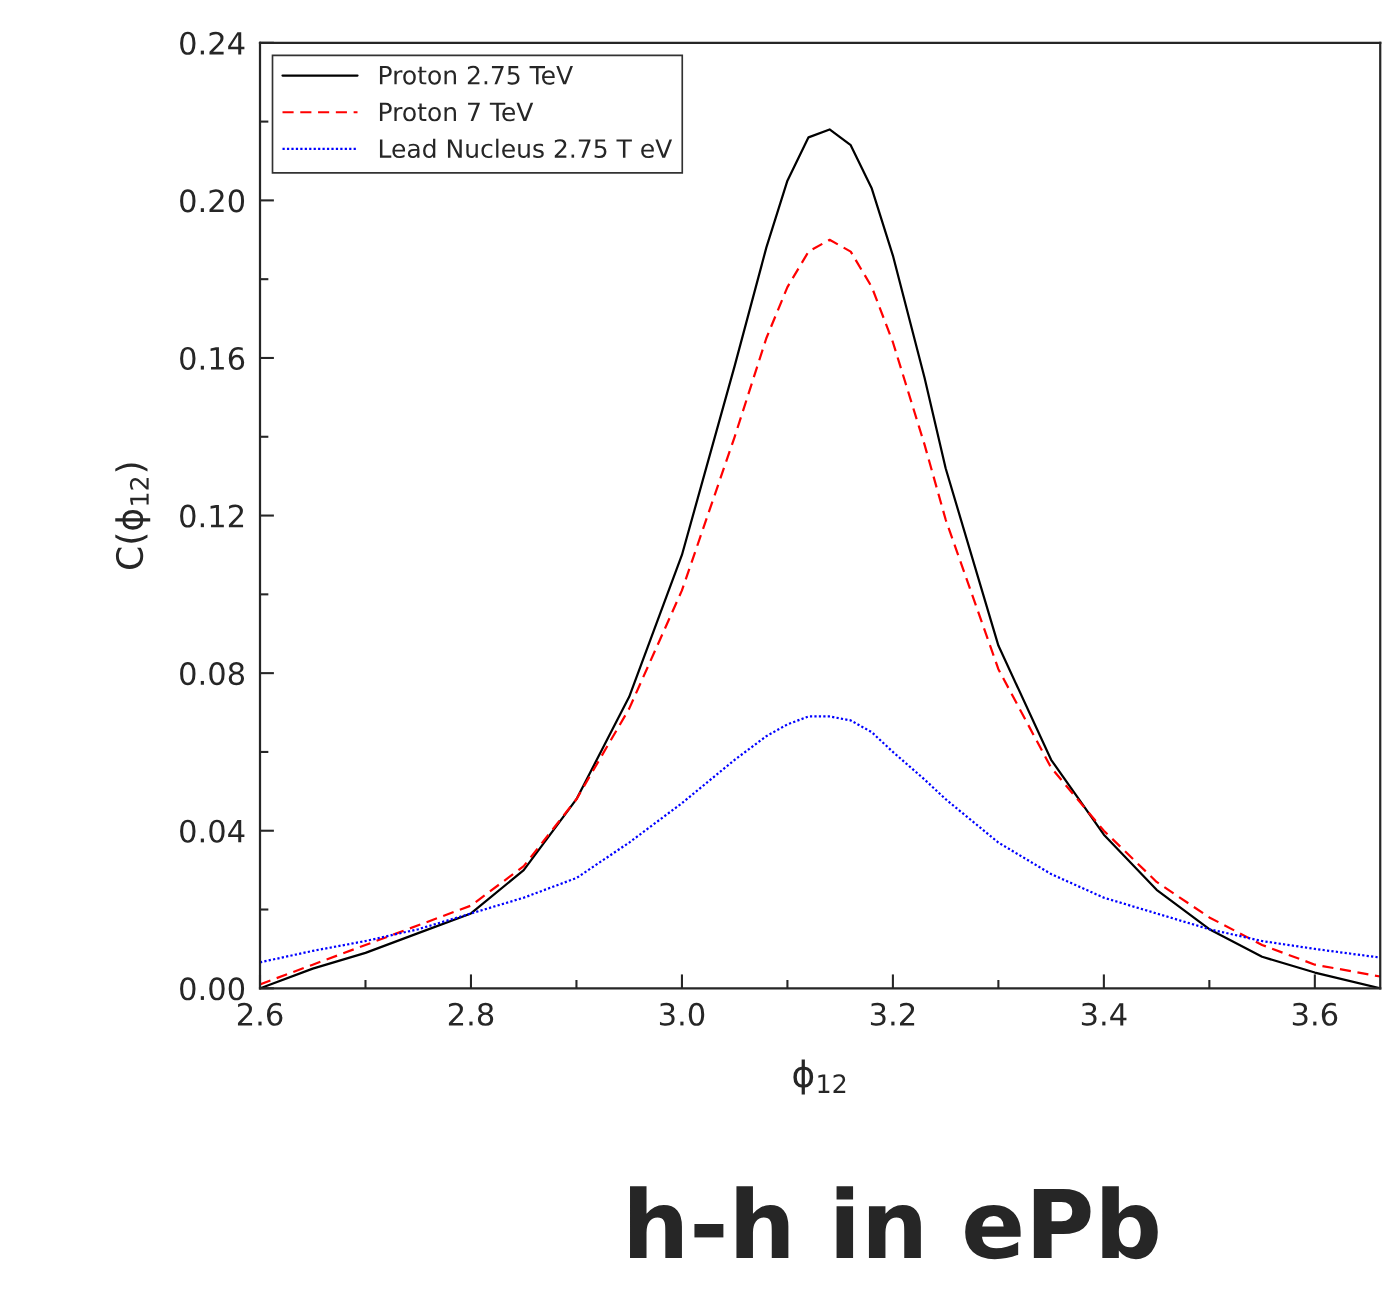  What do you see at coordinates (212, 989) in the screenshot?
I see `y-tick-label: 0.00` at bounding box center [212, 989].